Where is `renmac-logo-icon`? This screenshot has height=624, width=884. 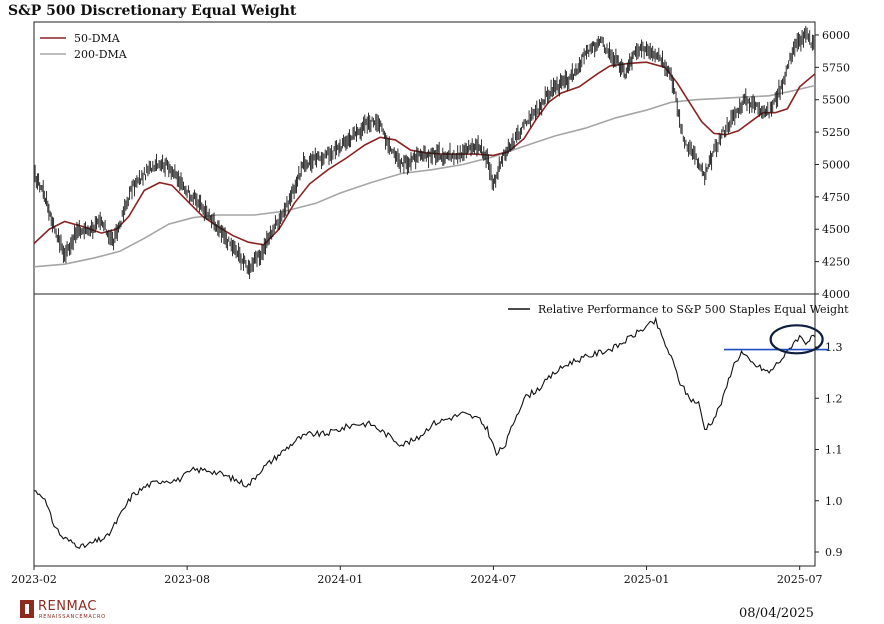
renmac-logo-icon is located at coordinates (27, 609).